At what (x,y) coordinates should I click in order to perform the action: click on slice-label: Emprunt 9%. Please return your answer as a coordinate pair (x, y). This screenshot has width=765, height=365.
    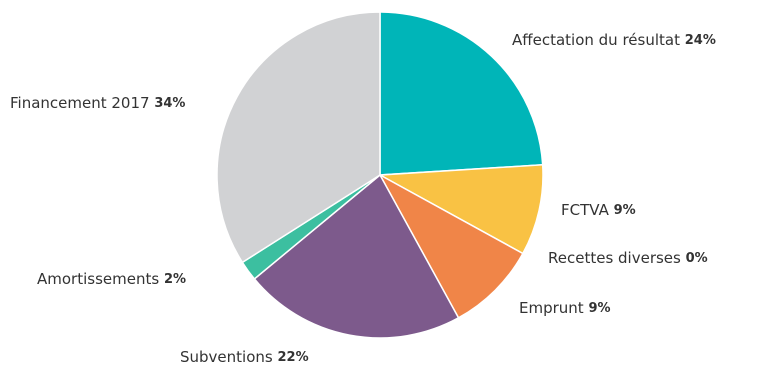
    Looking at the image, I should click on (565, 308).